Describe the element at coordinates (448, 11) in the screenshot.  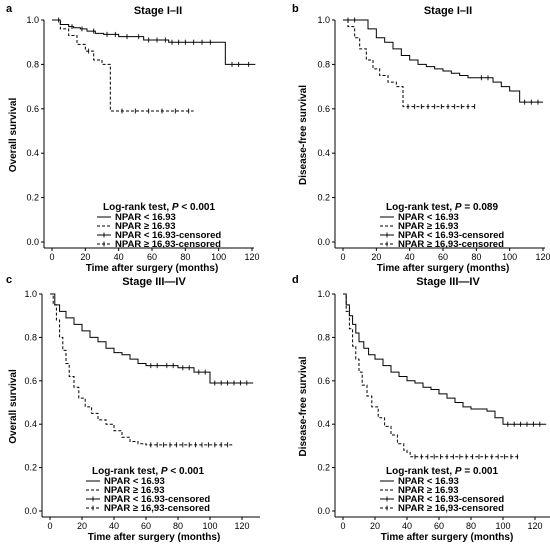
I see `panel-title: Stage I–II` at that location.